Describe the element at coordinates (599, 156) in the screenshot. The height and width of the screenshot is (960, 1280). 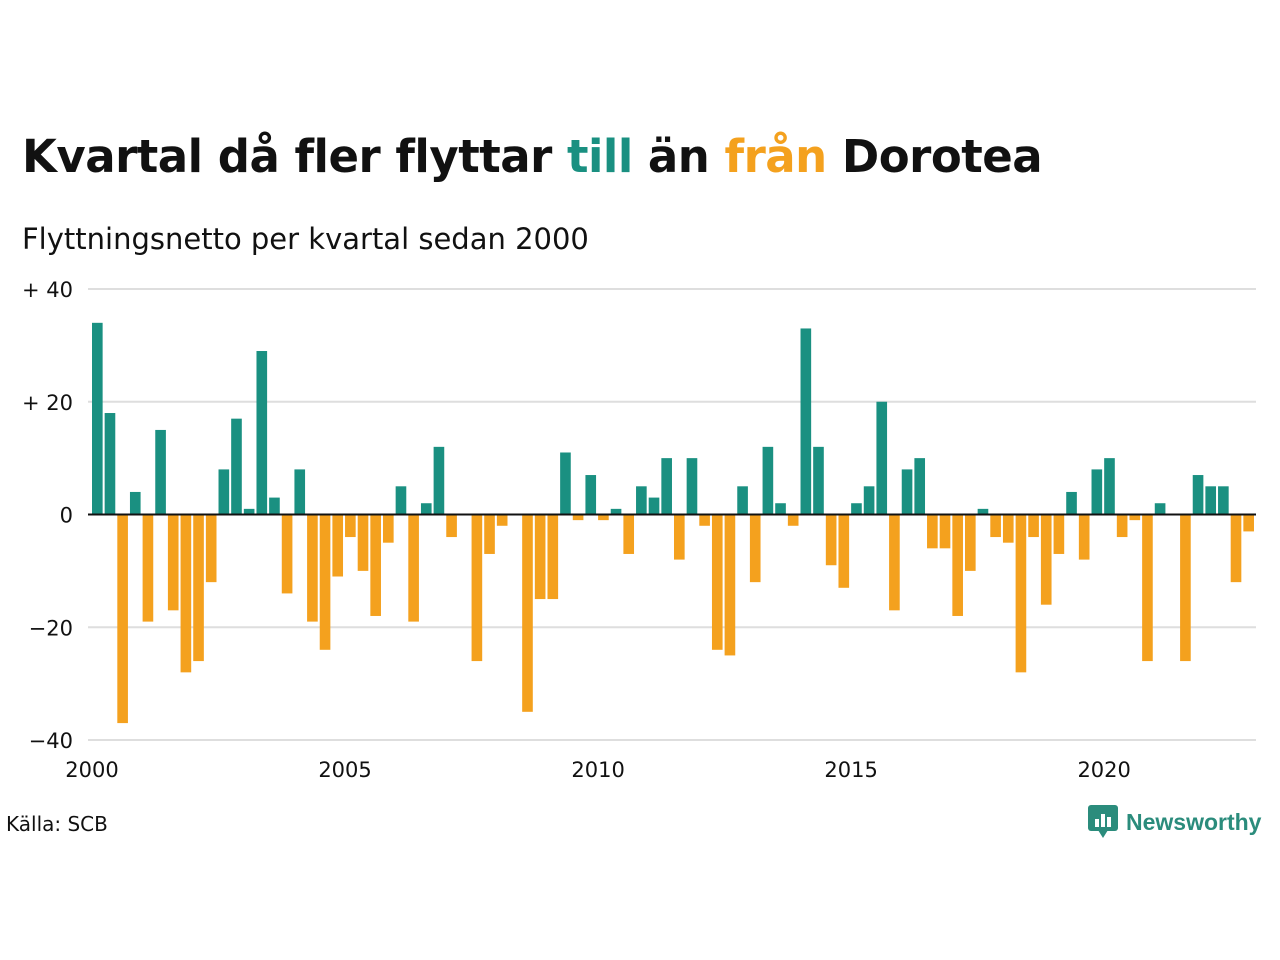
I see `title-word-till: till` at that location.